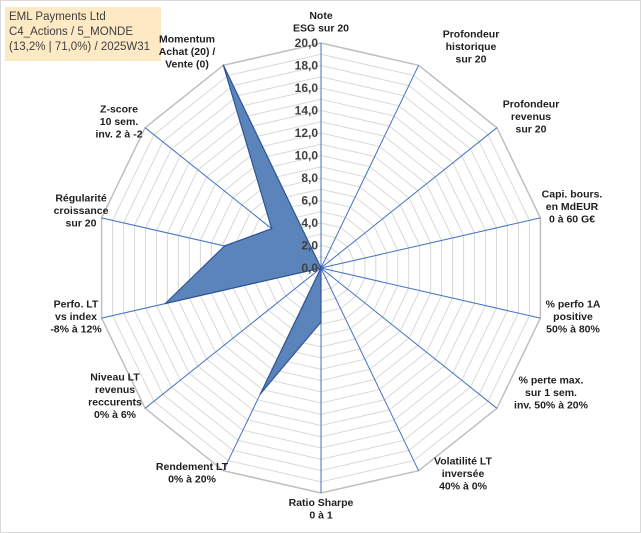  I want to click on tick-label: 6,0, so click(309, 201).